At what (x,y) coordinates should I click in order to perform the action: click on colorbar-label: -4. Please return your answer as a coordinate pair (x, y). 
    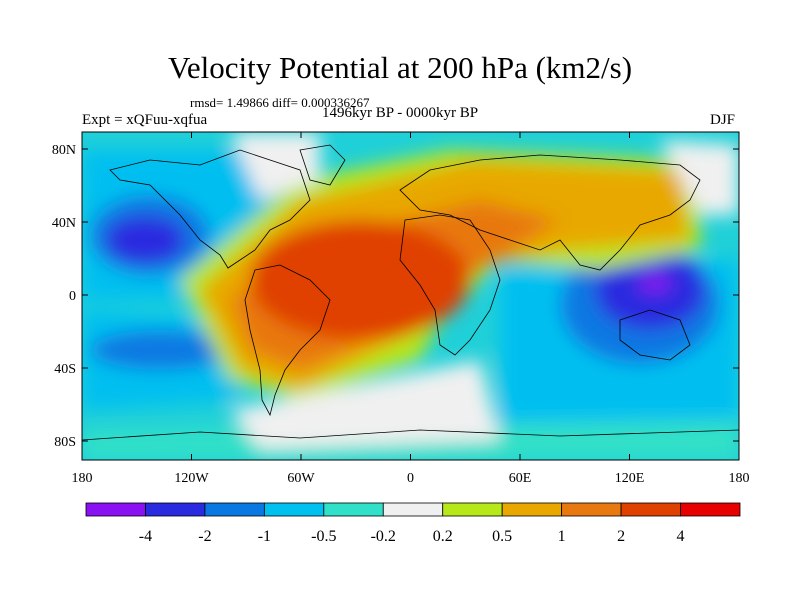
    Looking at the image, I should click on (145, 536).